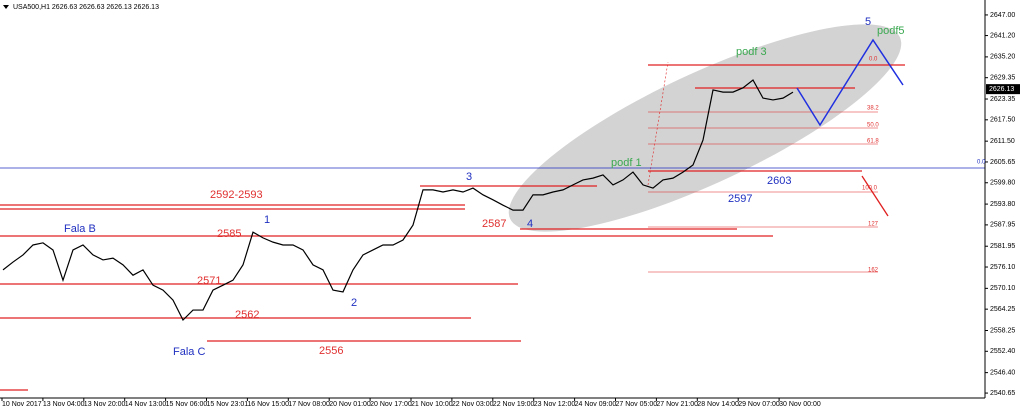  What do you see at coordinates (1002, 99) in the screenshot?
I see `y-tick-label: 2623.35` at bounding box center [1002, 99].